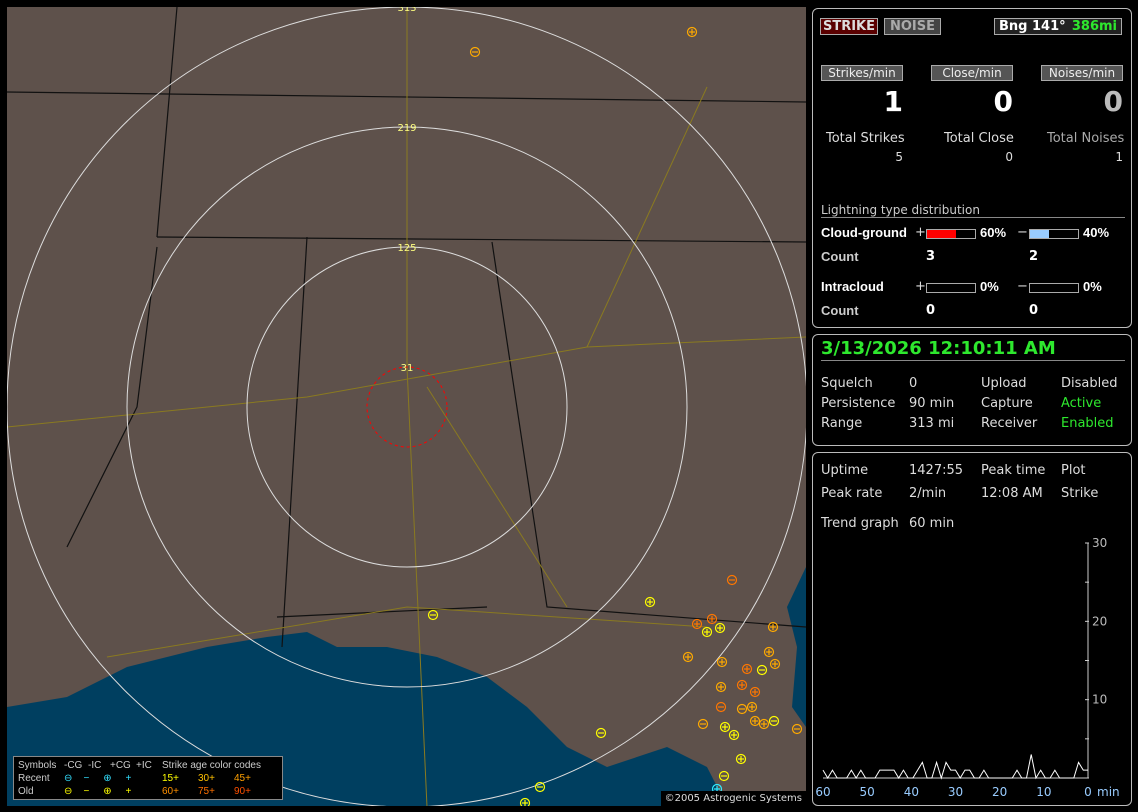 The image size is (1138, 812). Describe the element at coordinates (73, 765) in the screenshot. I see `legend-col: -CG` at that location.